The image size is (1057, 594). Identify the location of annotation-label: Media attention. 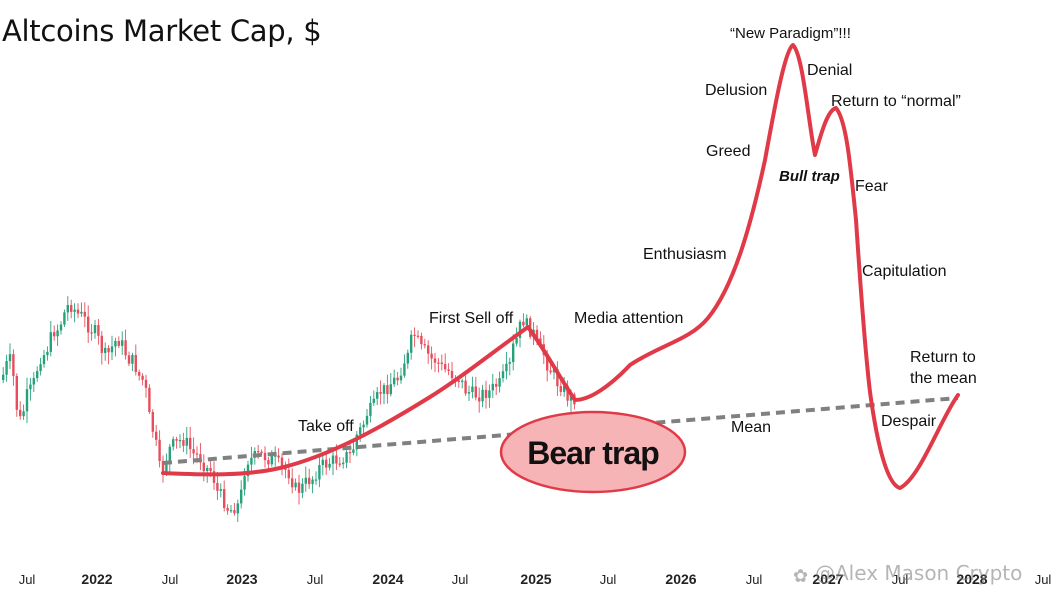
(628, 318).